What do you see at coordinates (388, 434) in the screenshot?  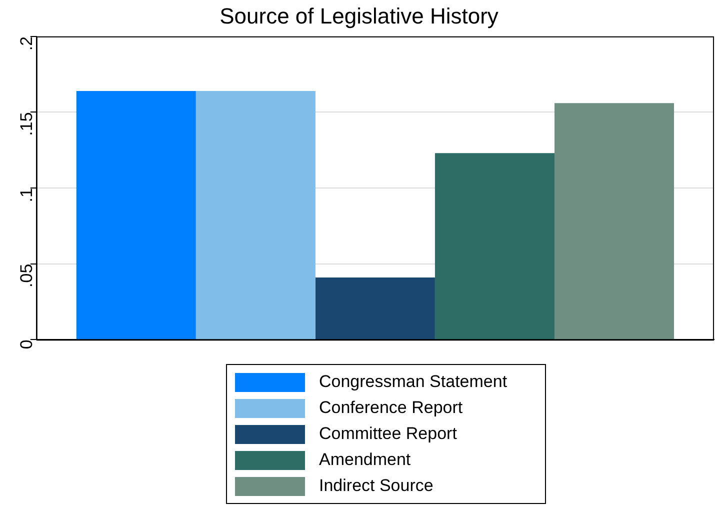 I see `legend-label: Committee Report` at bounding box center [388, 434].